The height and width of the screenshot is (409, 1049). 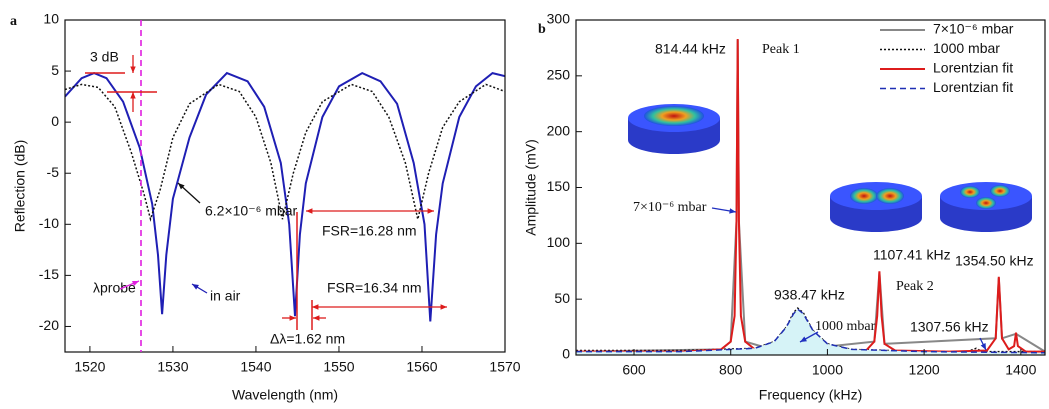 I want to click on y-tick-label: 300, so click(x=559, y=19).